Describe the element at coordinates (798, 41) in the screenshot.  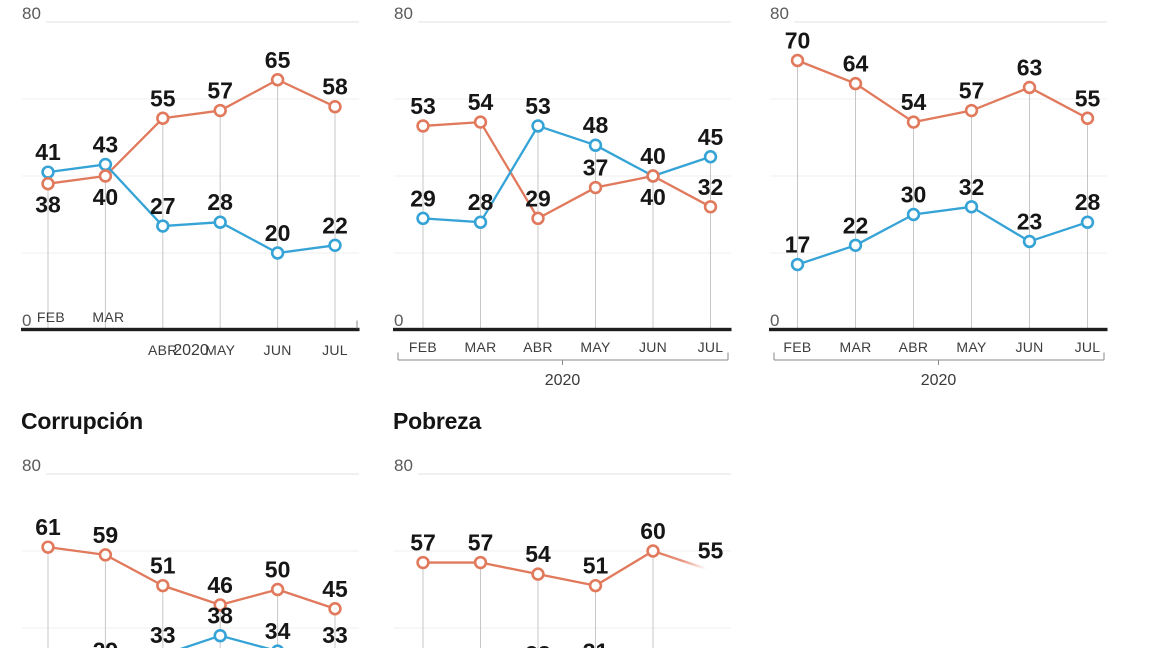
I see `value-label-orange-feb: 70` at that location.